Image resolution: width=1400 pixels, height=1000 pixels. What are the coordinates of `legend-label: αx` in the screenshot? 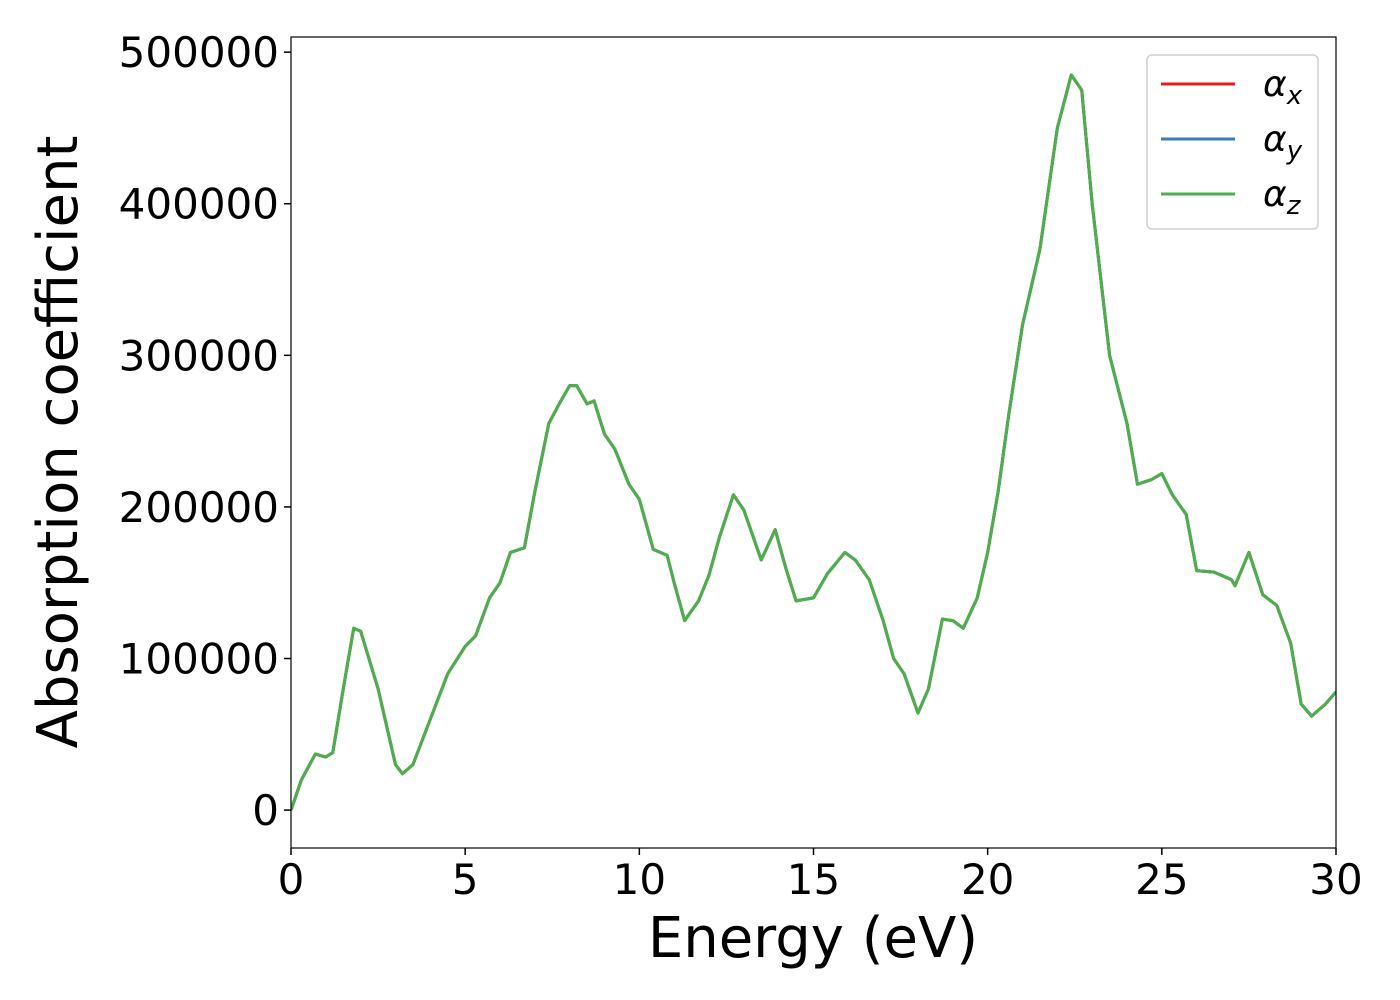 It's located at (1283, 87).